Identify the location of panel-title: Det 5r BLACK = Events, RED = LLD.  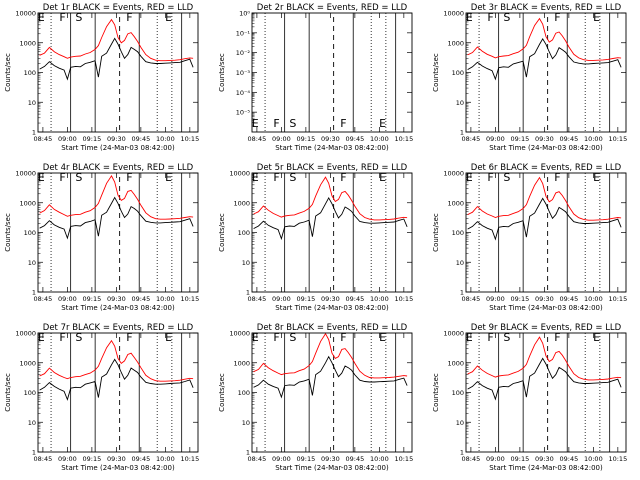
(332, 168).